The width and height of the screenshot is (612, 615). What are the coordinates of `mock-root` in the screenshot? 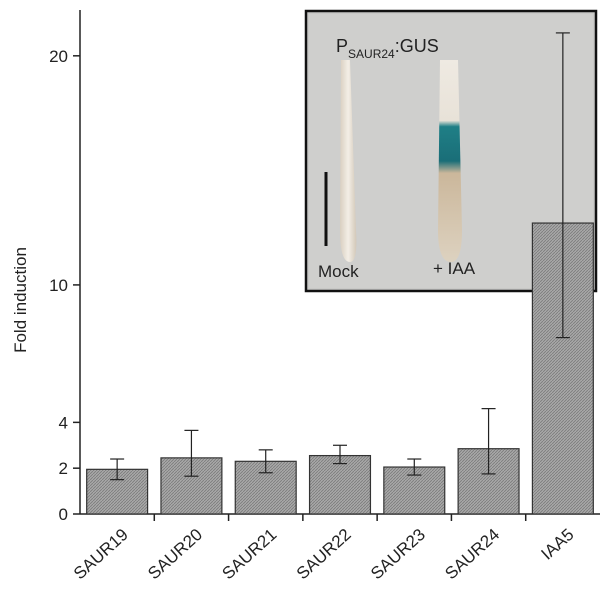 It's located at (348, 161).